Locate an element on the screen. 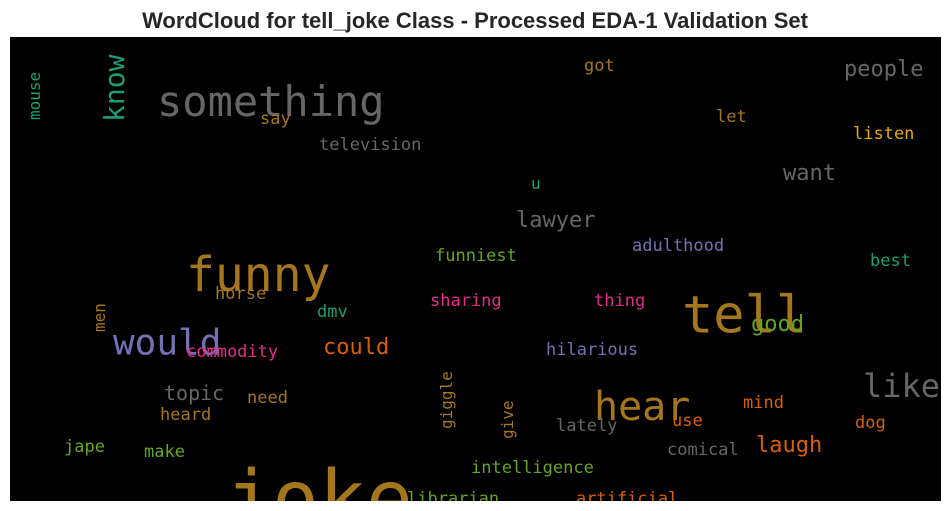  word-dmv: dmv is located at coordinates (332, 312).